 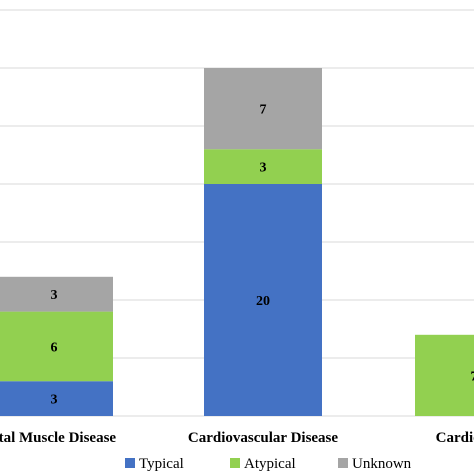 I want to click on data-label-atypical-2: 3, so click(x=263, y=168).